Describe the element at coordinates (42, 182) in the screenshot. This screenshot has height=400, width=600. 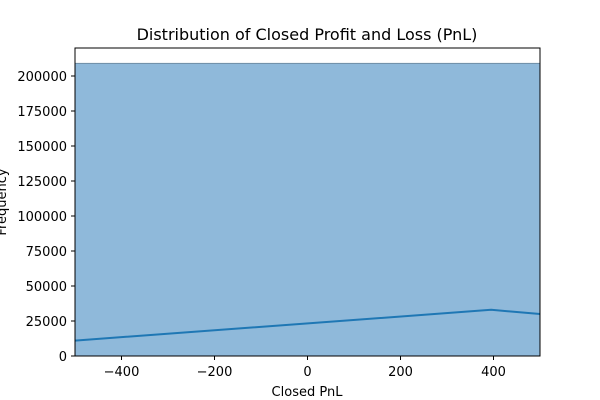
I see `y-tick-label: 125000` at that location.